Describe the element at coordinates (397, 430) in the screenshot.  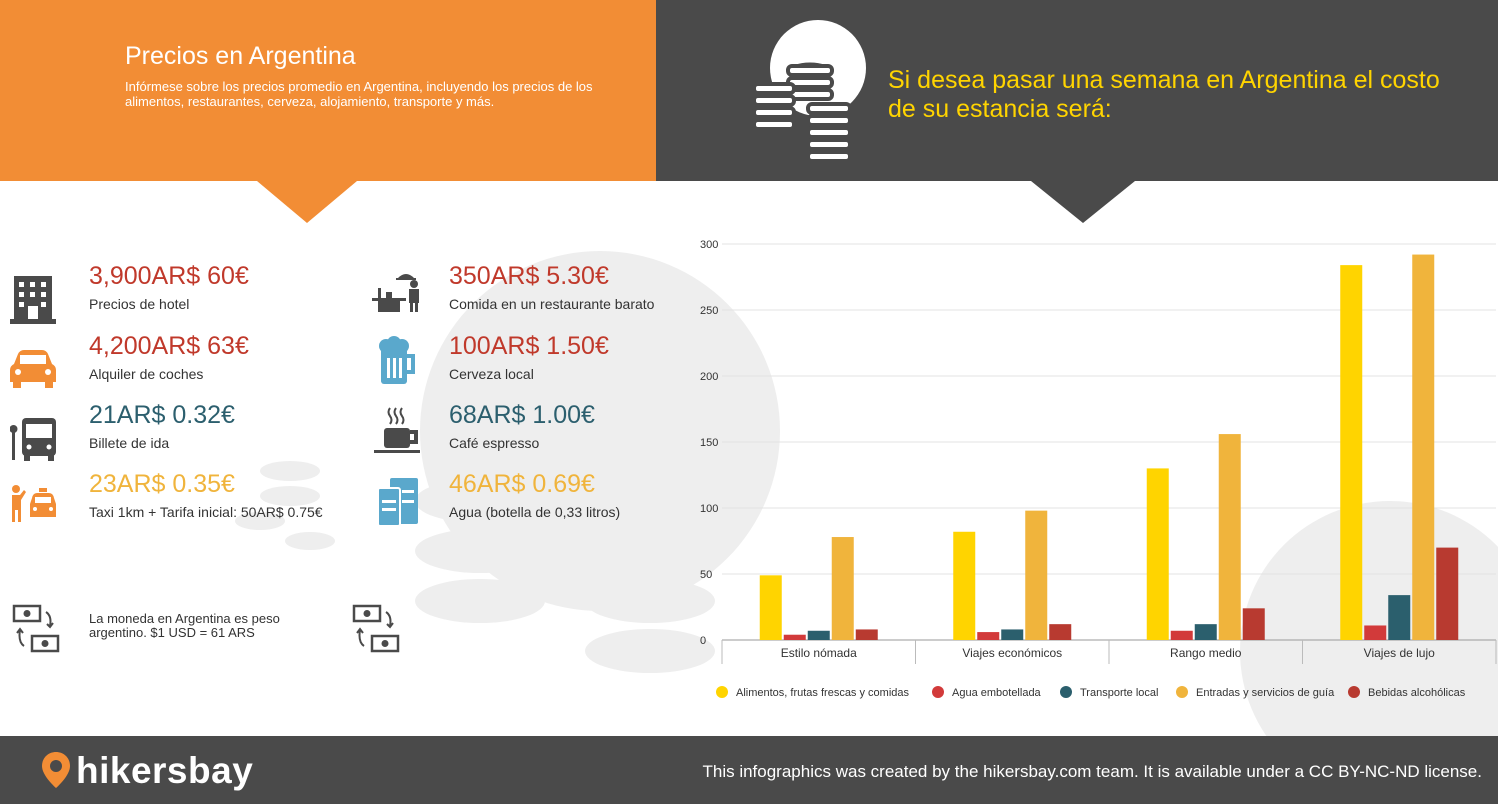
I see `coffee-icon` at that location.